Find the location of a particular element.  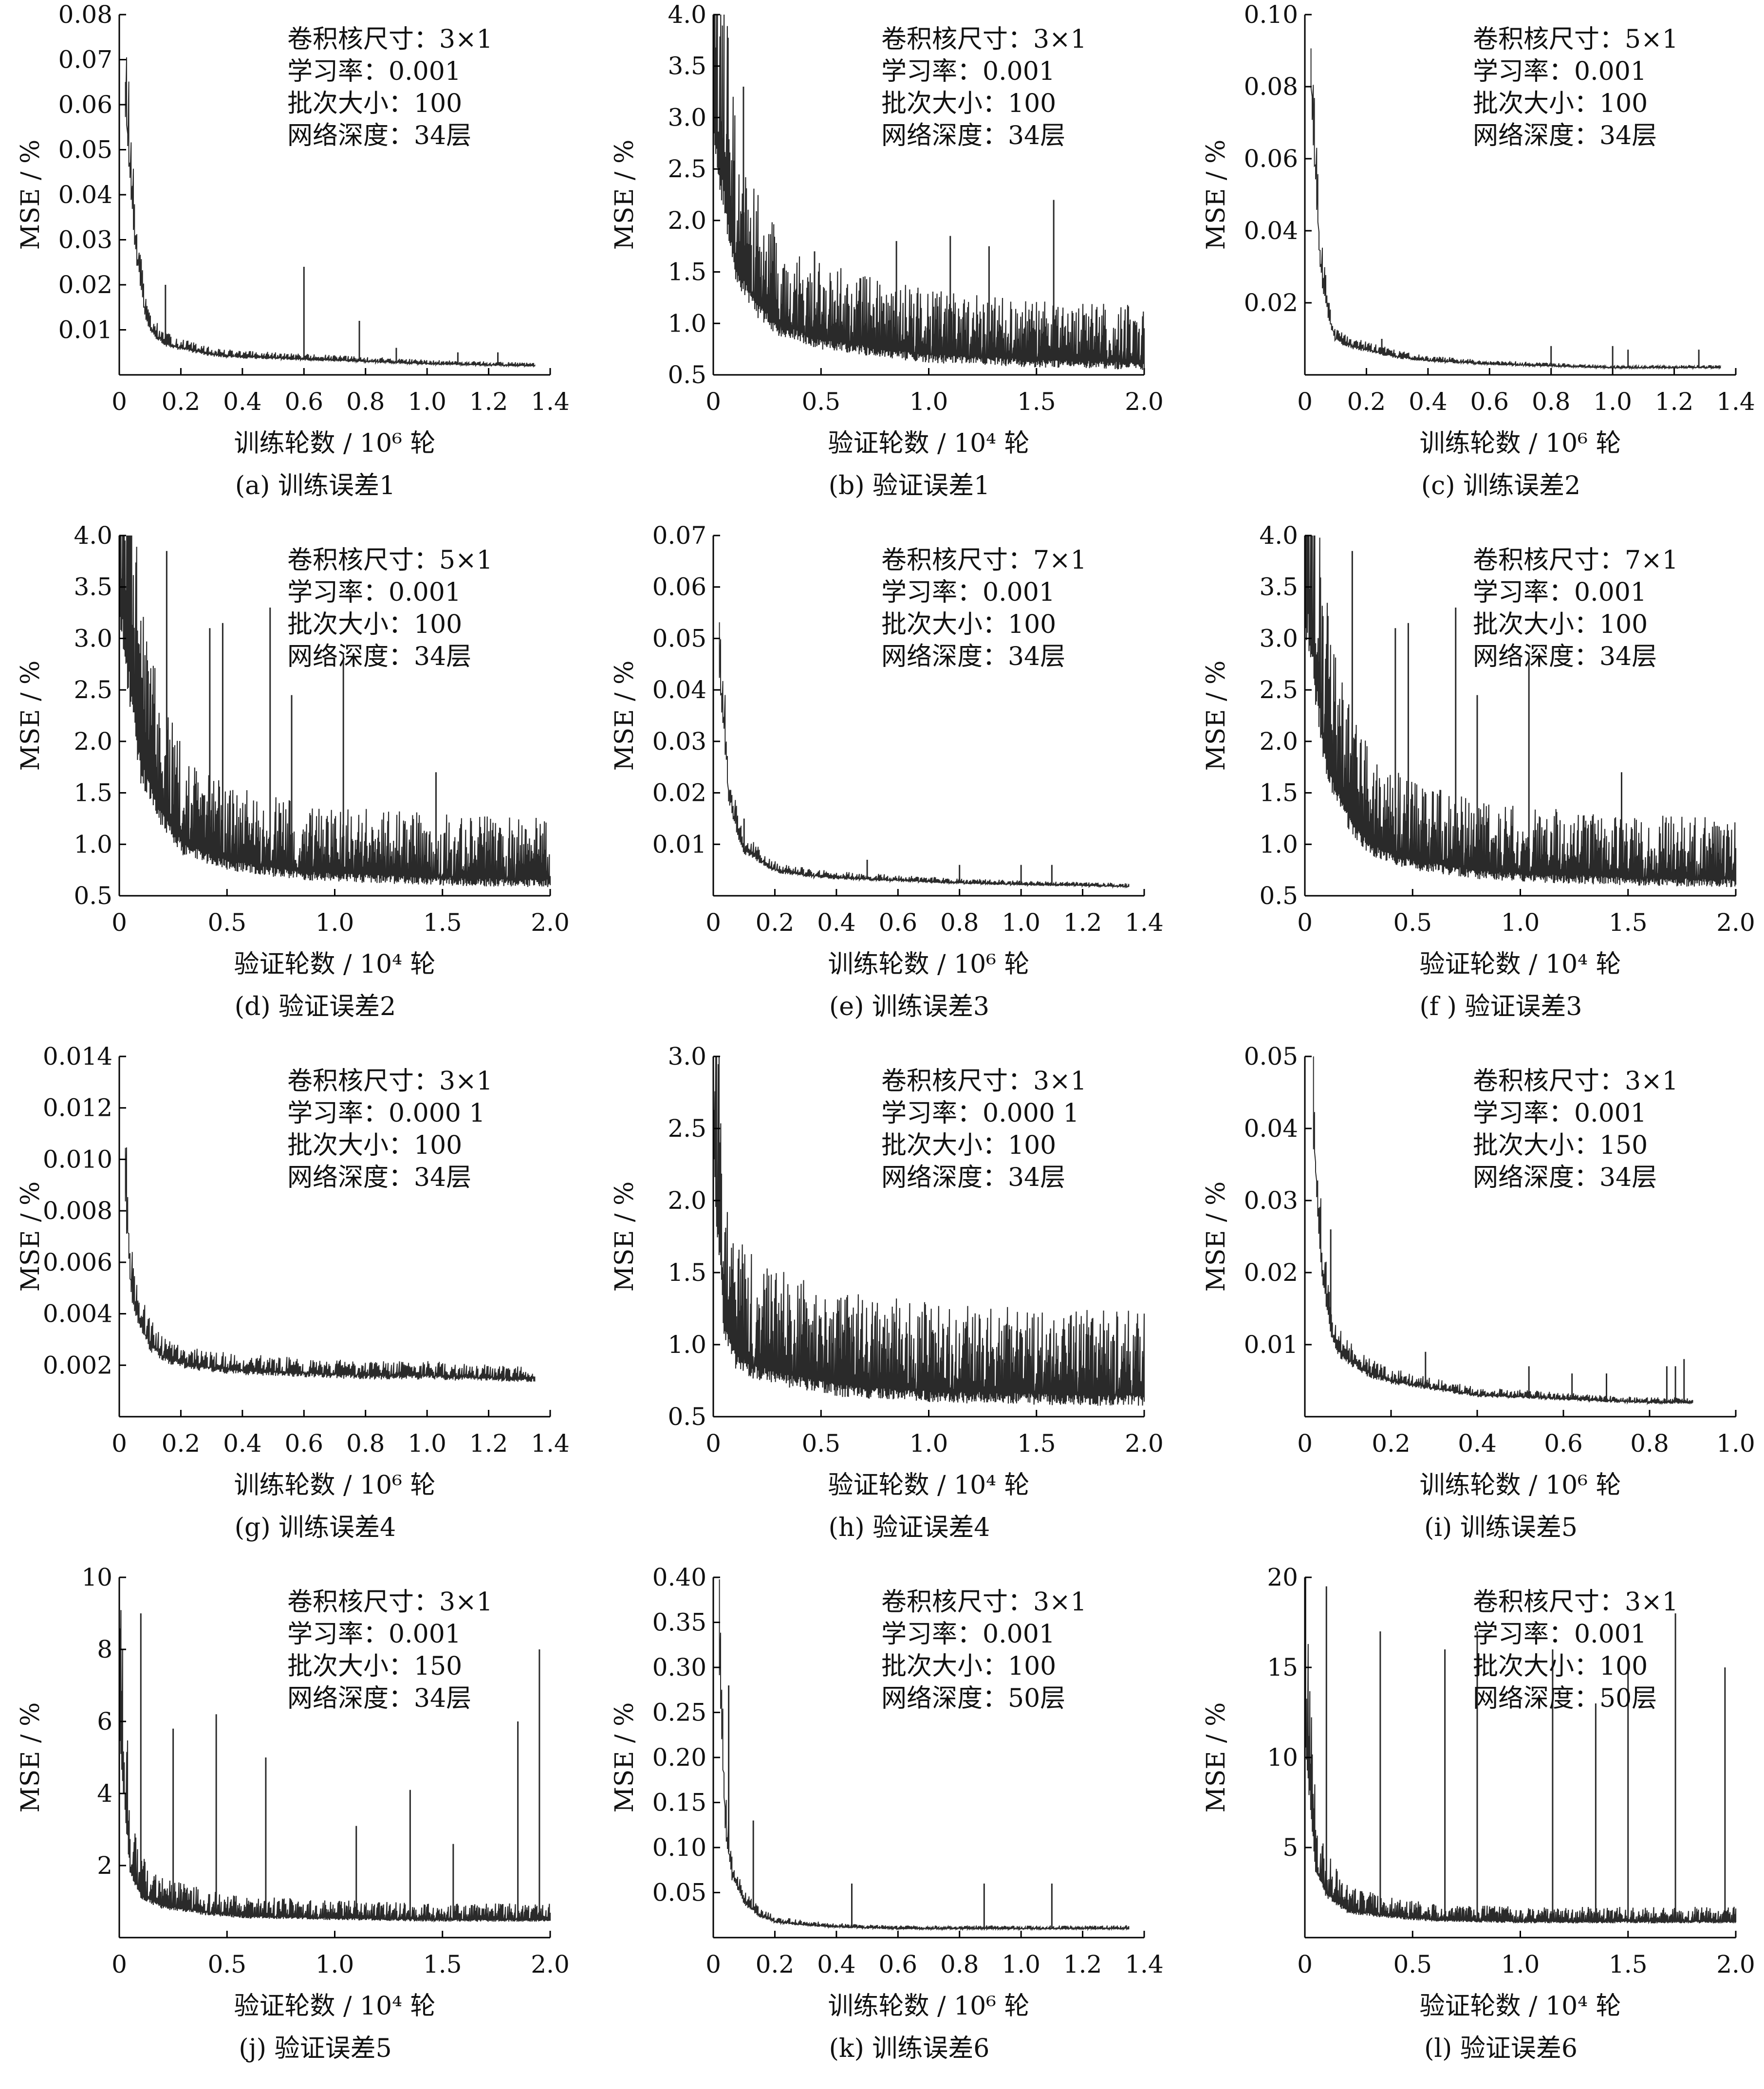

series-trace is located at coordinates (925, 755).